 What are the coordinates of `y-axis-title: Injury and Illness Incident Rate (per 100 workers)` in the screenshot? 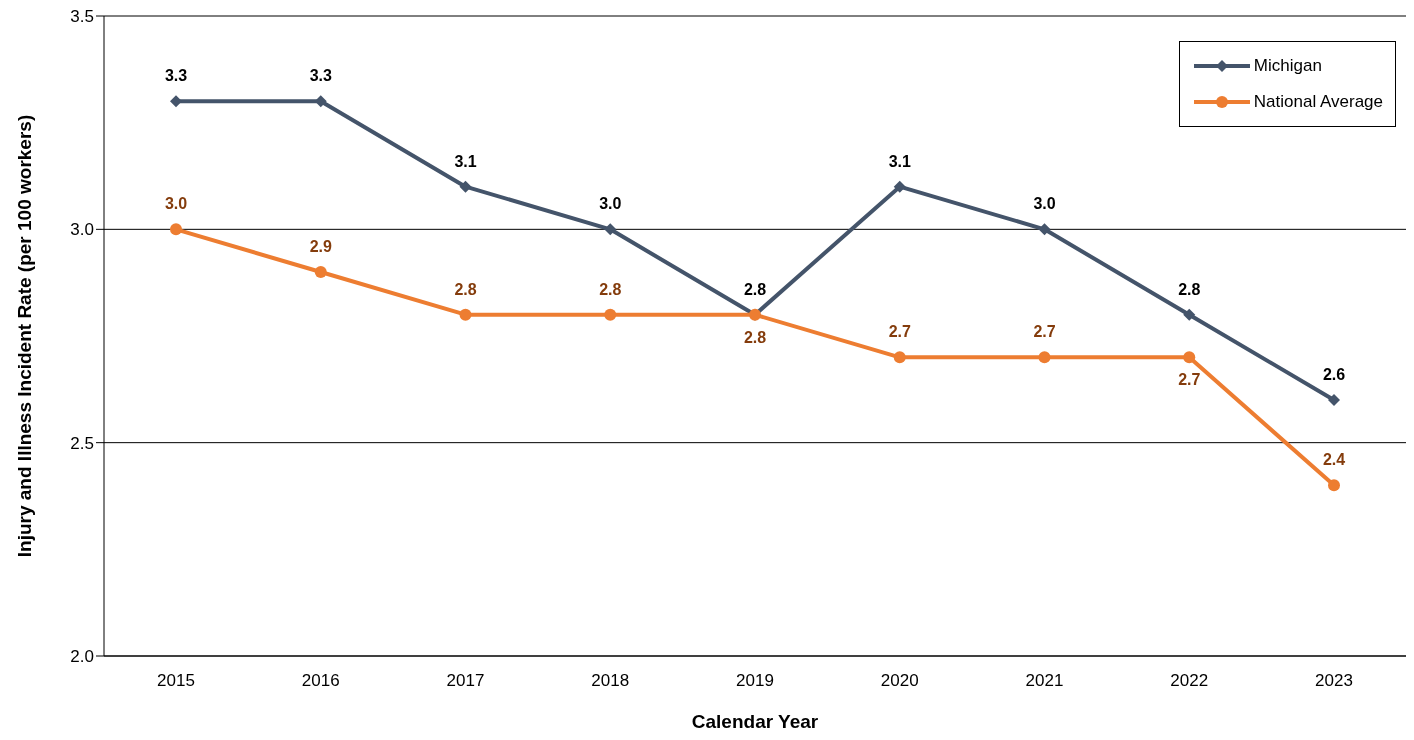 It's located at (24, 336).